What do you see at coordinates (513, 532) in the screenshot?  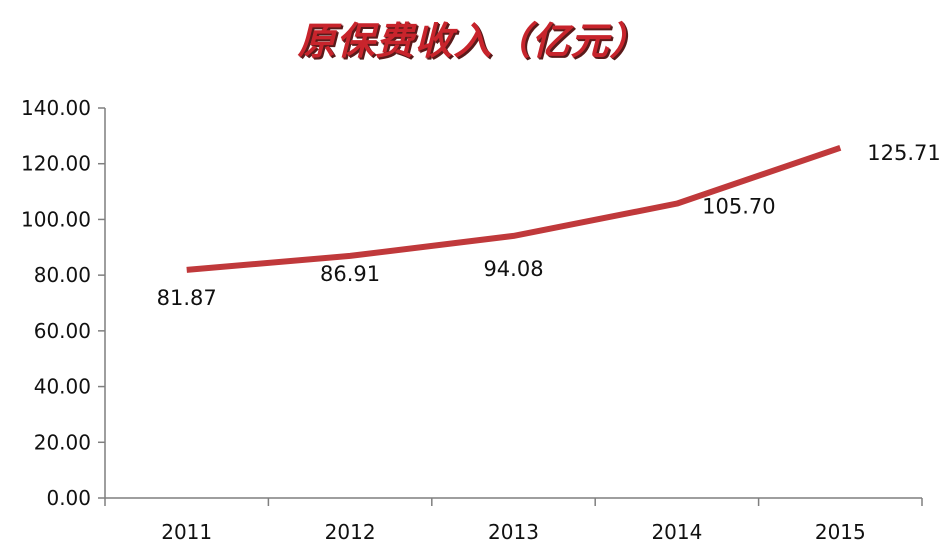 I see `x-tick-label: 2013` at bounding box center [513, 532].